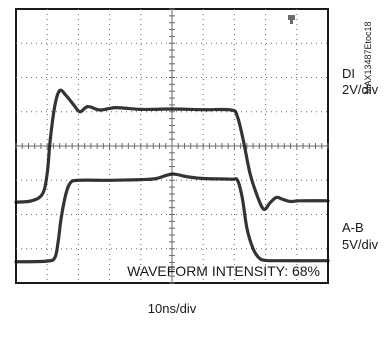 The image size is (389, 343). Describe the element at coordinates (360, 89) in the screenshot. I see `channel-di-scale: 2V/div` at that location.